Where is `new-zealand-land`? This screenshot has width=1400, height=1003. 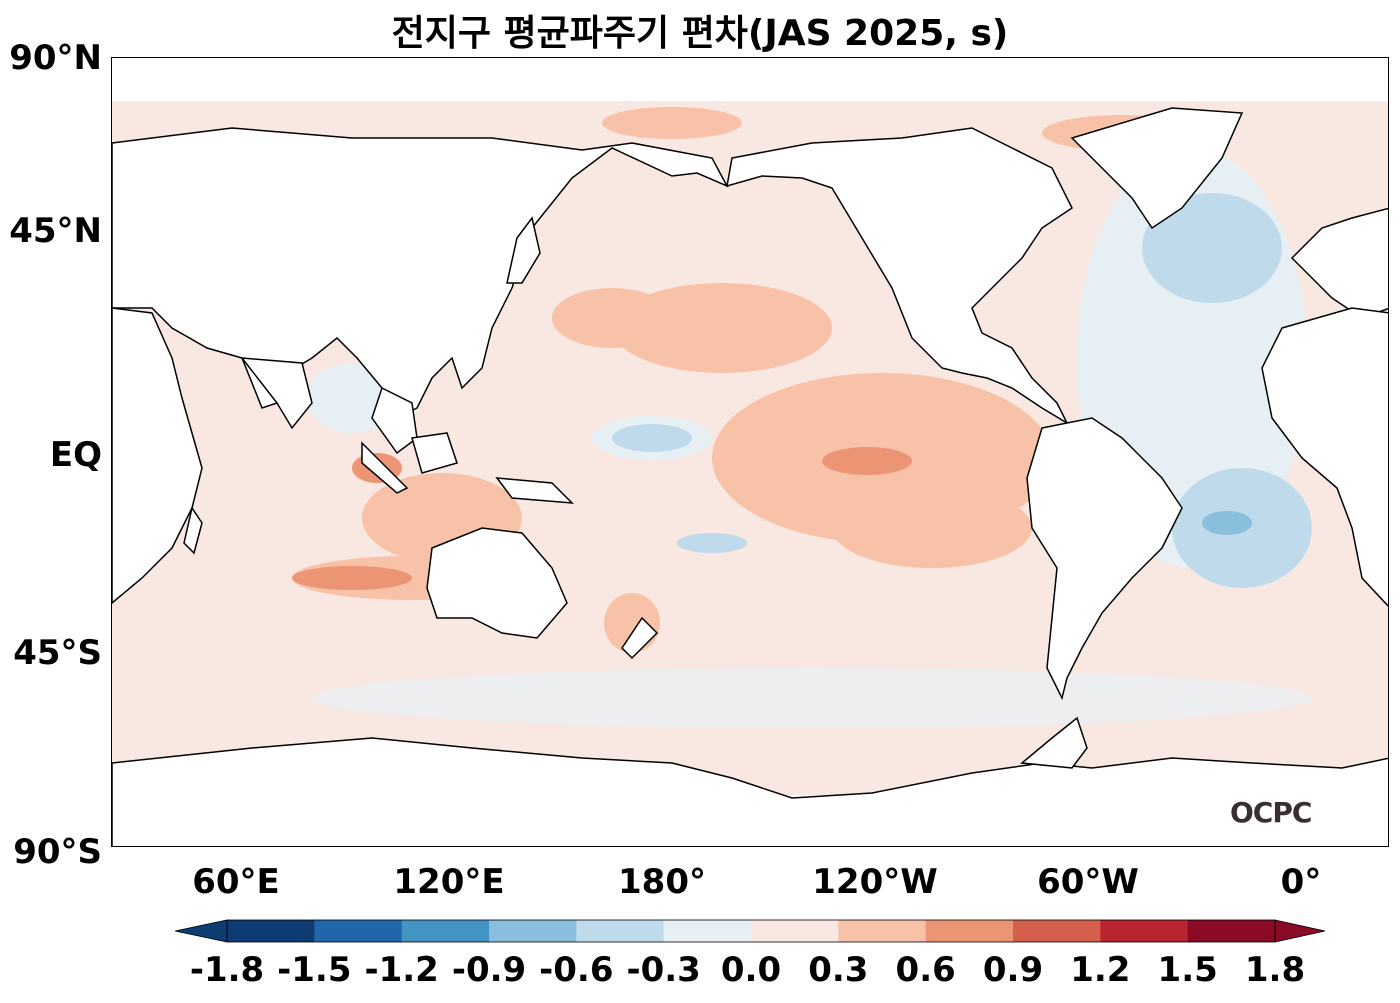
new-zealand-land is located at coordinates (640, 638).